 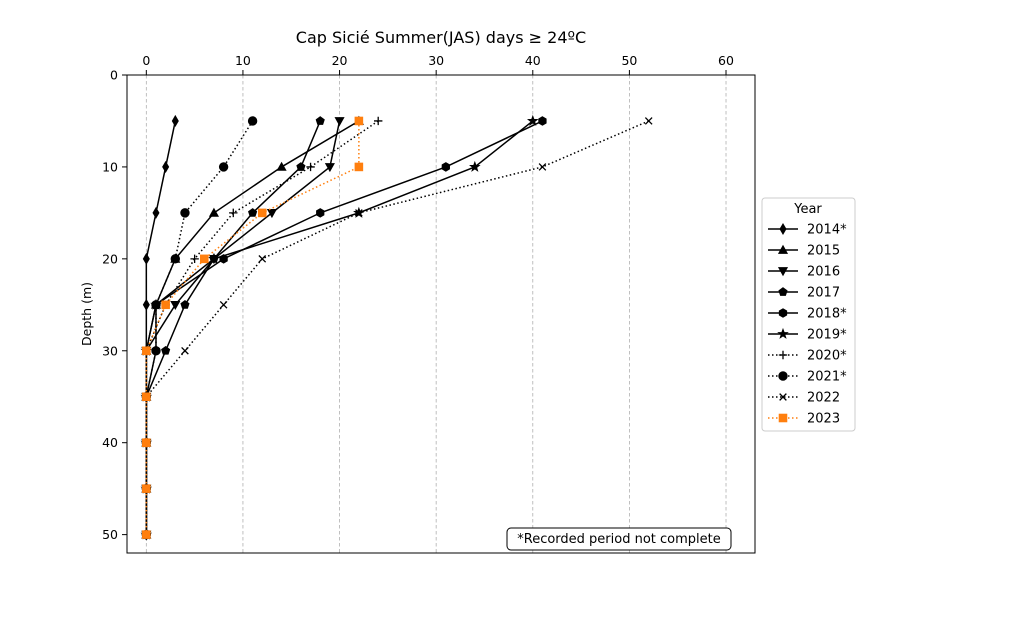 I want to click on series-line, so click(x=252, y=327).